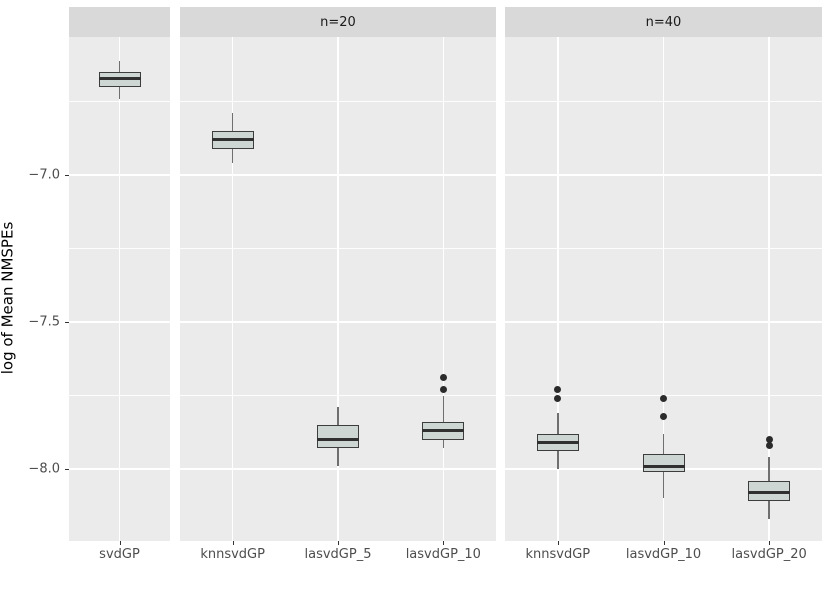 Image resolution: width=830 pixels, height=593 pixels. I want to click on facet-label: n=40, so click(663, 22).